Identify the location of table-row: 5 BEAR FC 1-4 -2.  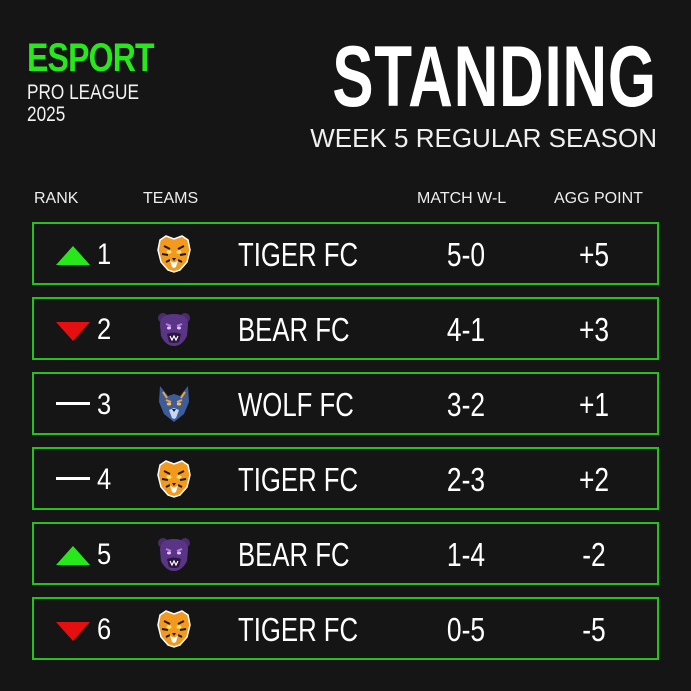
(345, 553).